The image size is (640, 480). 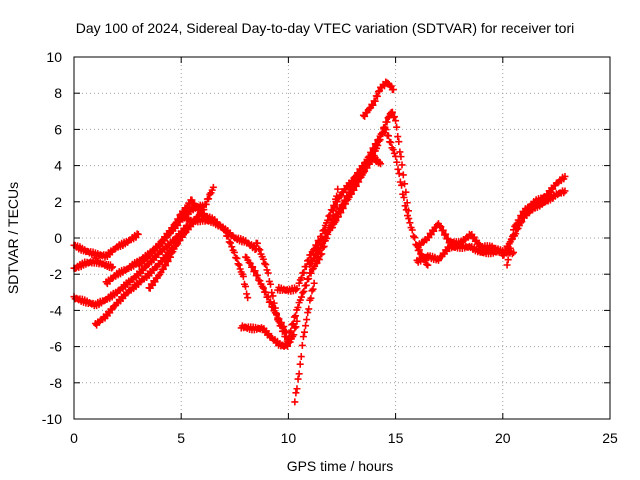 What do you see at coordinates (74, 438) in the screenshot?
I see `x-tick-label: 0` at bounding box center [74, 438].